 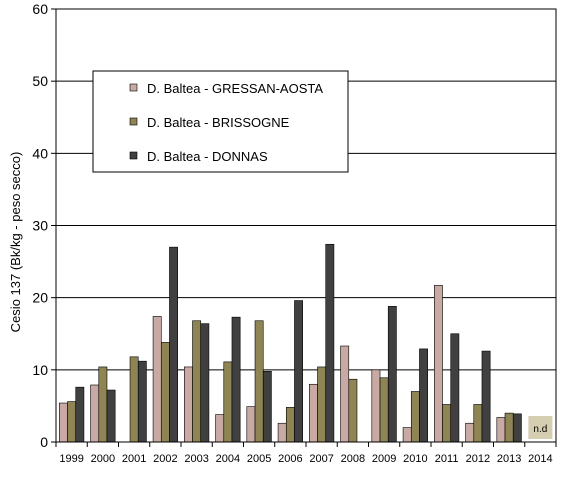 I want to click on bar-2001-s2, so click(x=134, y=399).